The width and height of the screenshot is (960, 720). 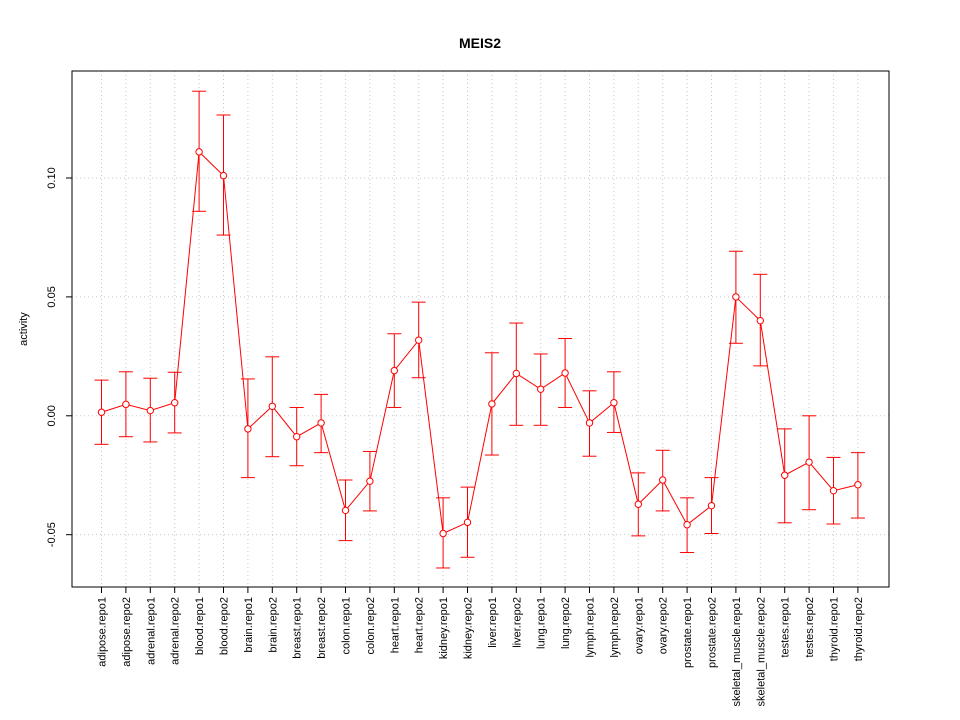 I want to click on x-tick-label: liver.repo2, so click(x=517, y=622).